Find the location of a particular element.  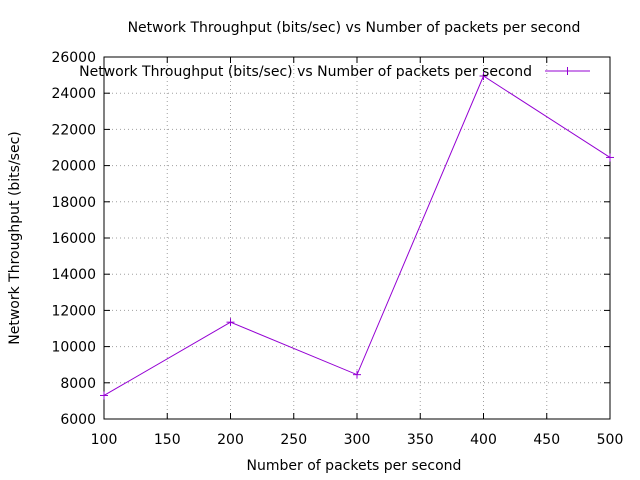

y-axis-label: Network Throughput (bits/sec) is located at coordinates (15, 237).